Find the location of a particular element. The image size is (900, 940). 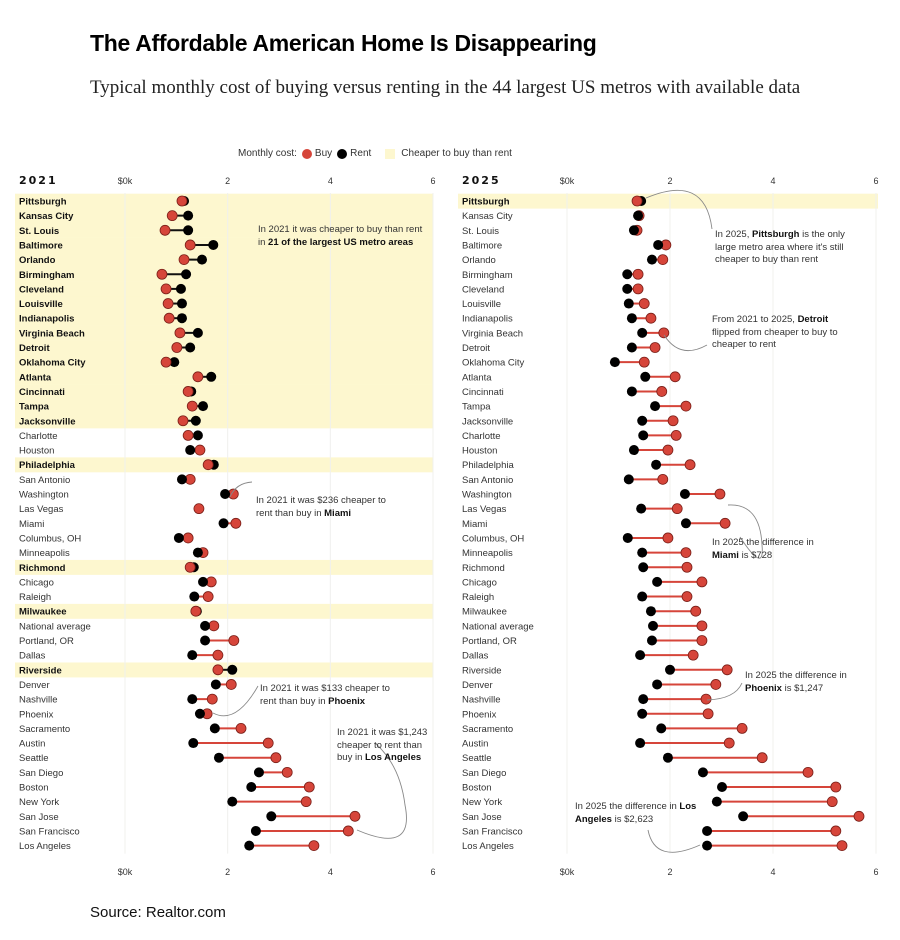

metro-label: San Antonio is located at coordinates (487, 480).